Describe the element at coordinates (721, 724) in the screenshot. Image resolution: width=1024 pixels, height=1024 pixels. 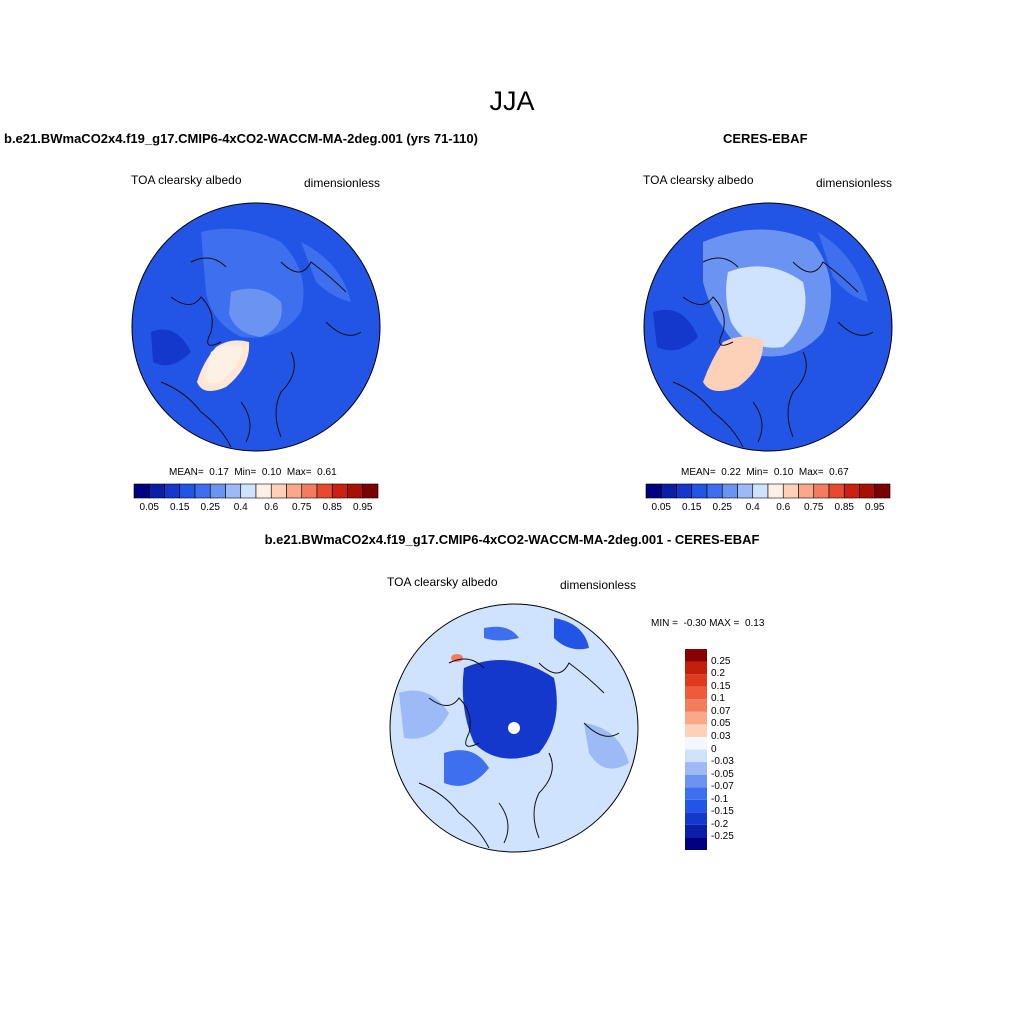
I see `panel-3-colorbar-tick-label: 0.05` at that location.